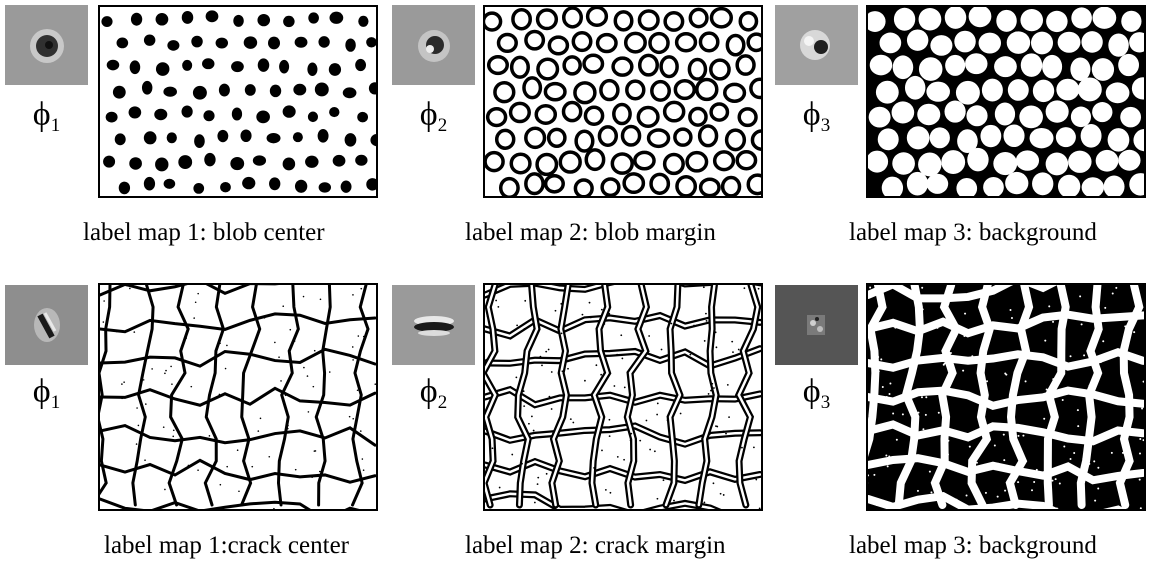 This screenshot has height=561, width=1168. I want to click on label-map-crack-margin, so click(623, 397).